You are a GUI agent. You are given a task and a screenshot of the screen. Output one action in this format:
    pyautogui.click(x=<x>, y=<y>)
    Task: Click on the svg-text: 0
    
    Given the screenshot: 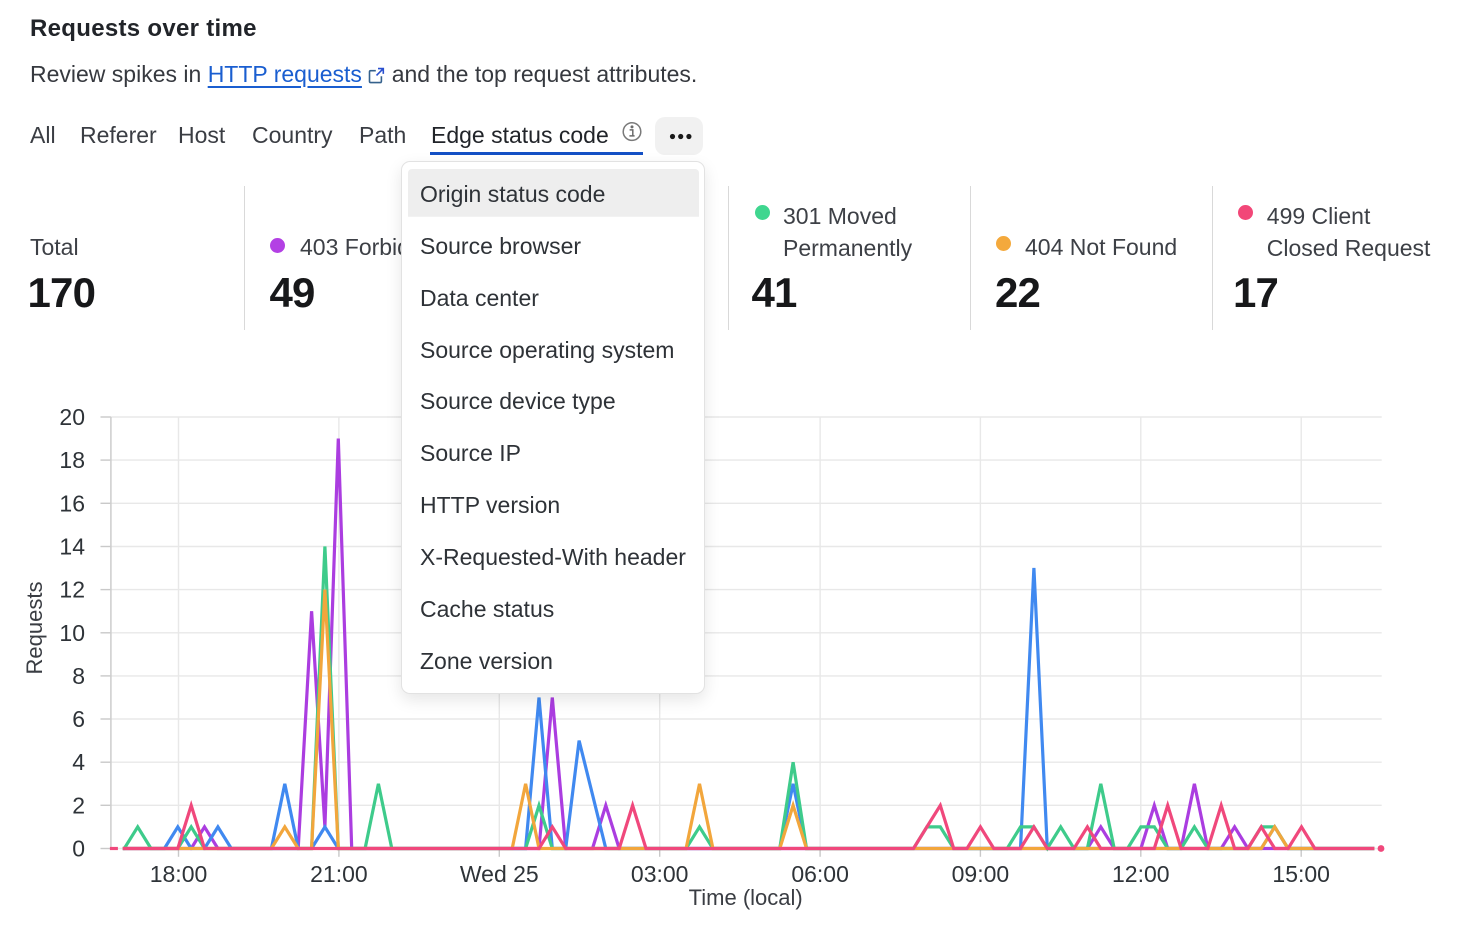 What is the action you would take?
    pyautogui.click(x=78, y=849)
    